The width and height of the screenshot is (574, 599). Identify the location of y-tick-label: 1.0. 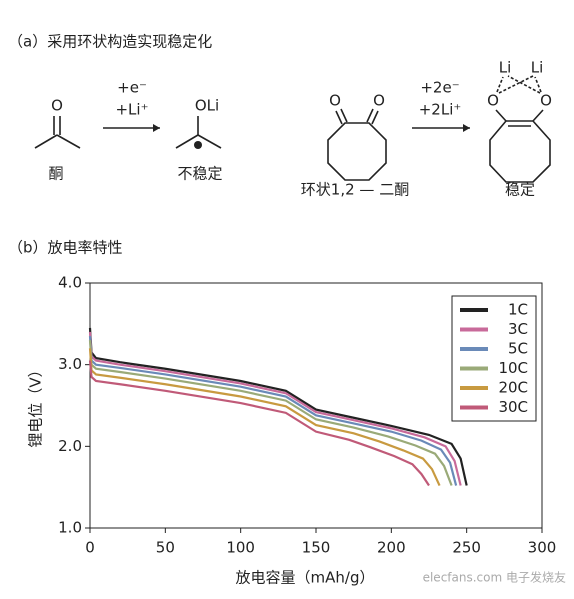
(70, 528).